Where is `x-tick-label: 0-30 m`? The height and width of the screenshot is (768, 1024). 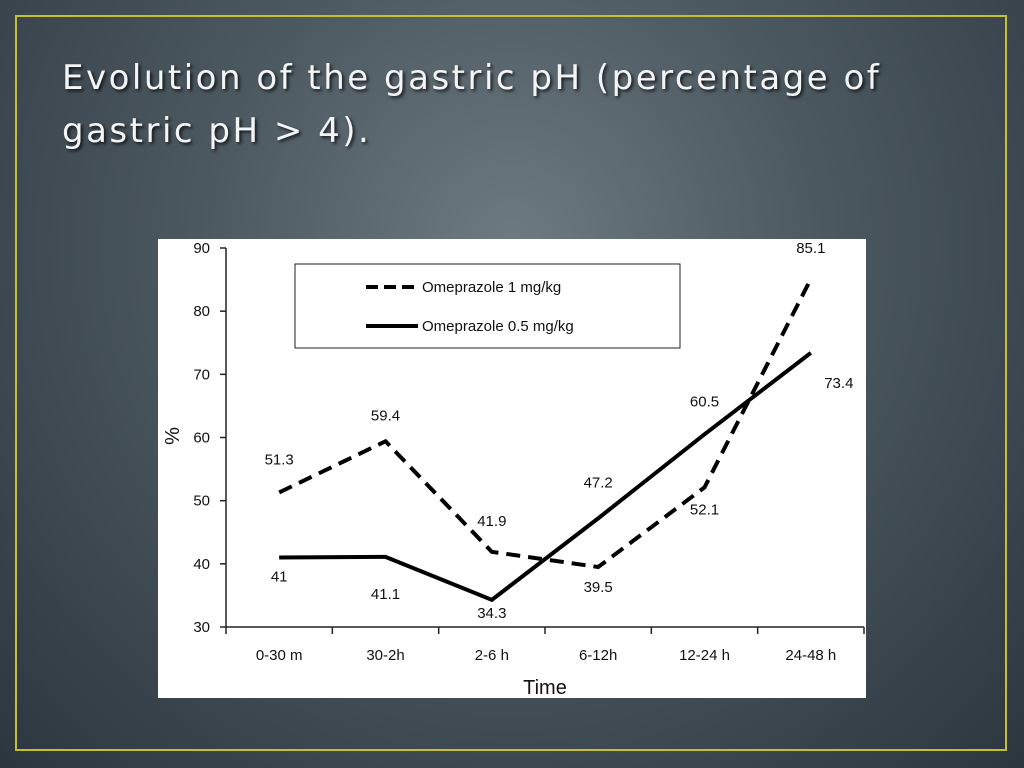
x-tick-label: 0-30 m is located at coordinates (279, 655).